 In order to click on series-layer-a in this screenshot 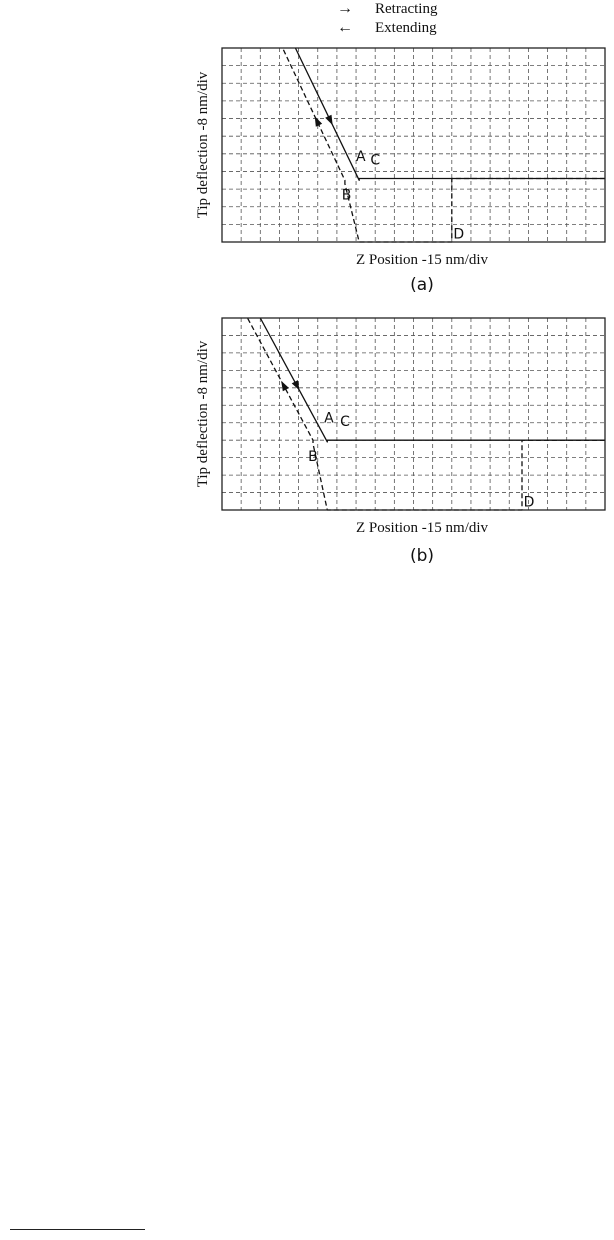, I will do `click(443, 145)`.